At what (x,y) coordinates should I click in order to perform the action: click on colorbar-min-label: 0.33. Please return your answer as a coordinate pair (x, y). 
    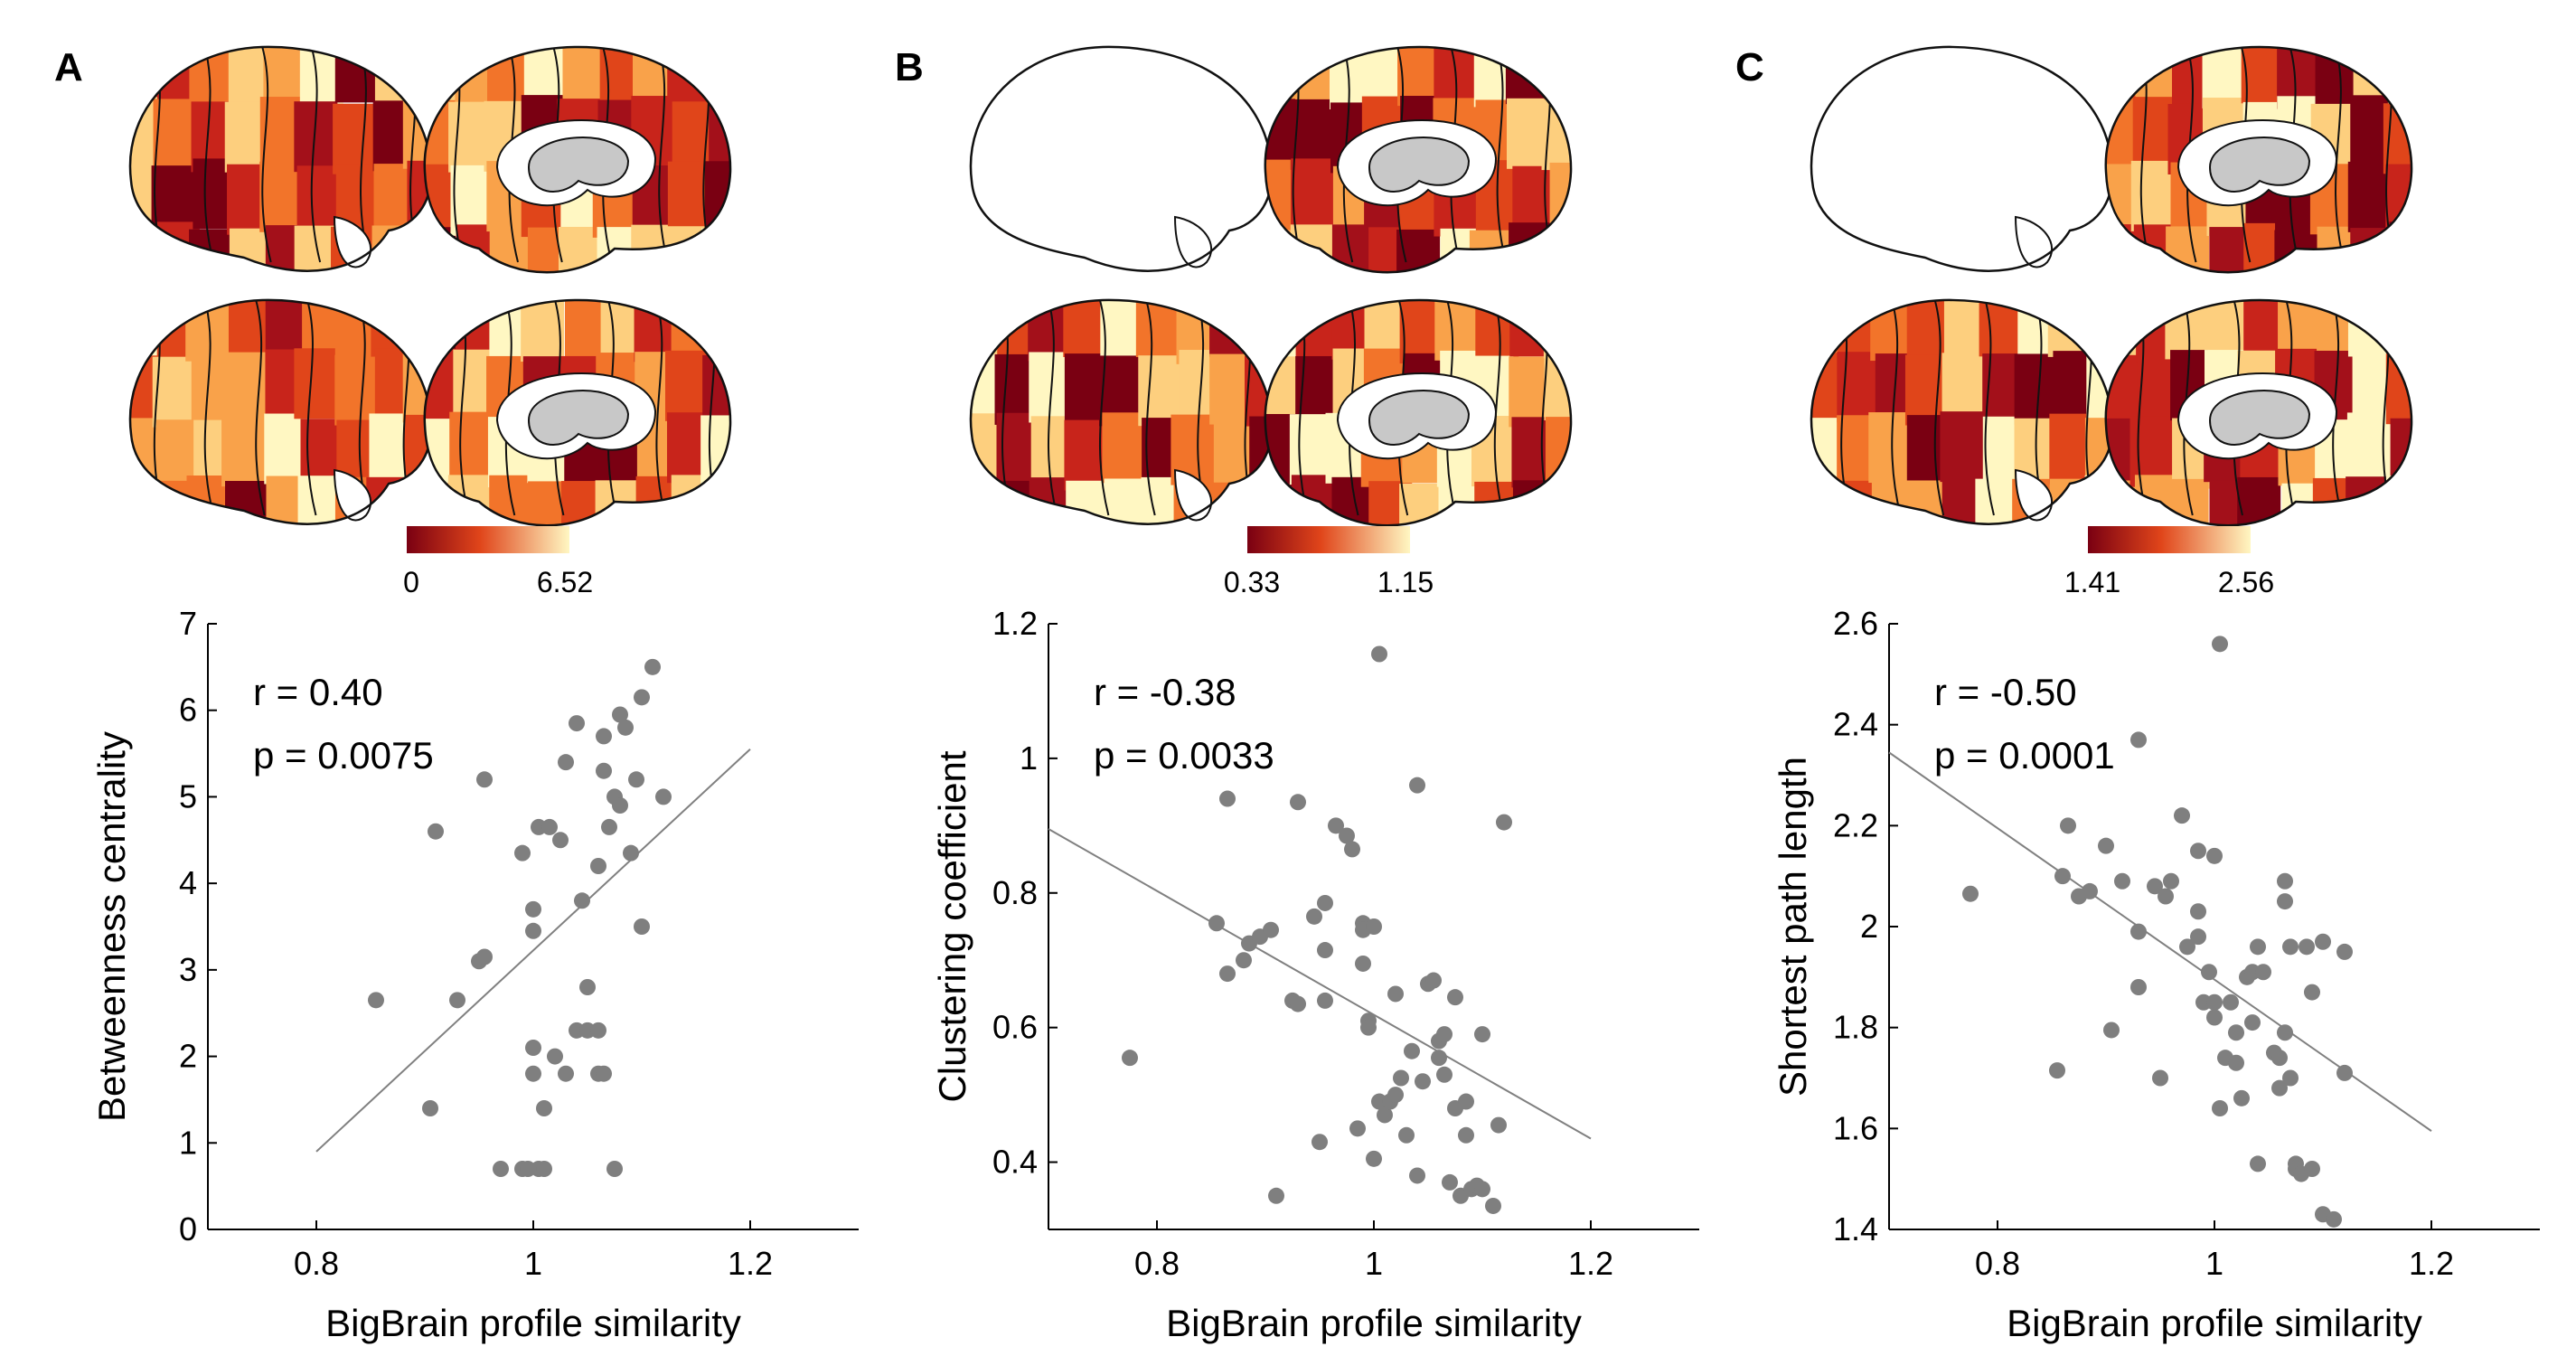
    Looking at the image, I should click on (1252, 582).